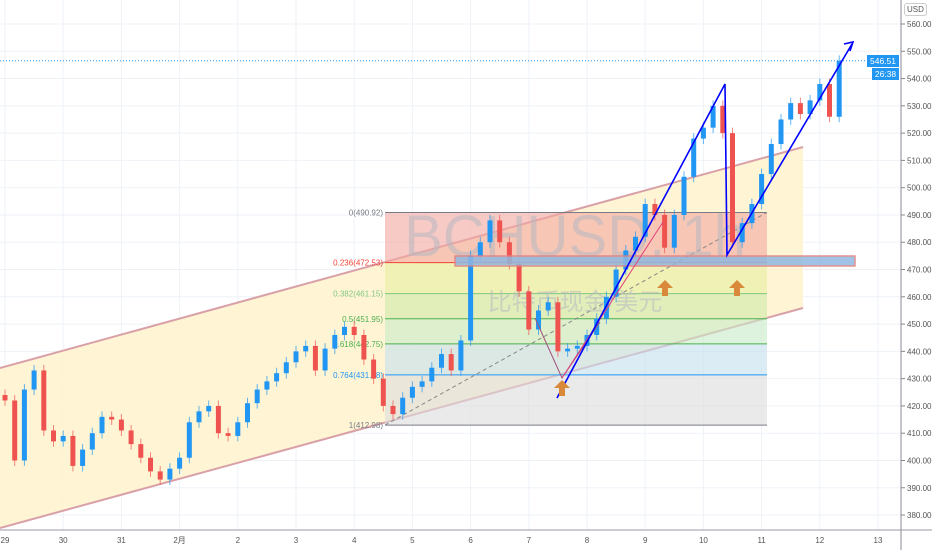  What do you see at coordinates (919, 433) in the screenshot?
I see `y-tick-label: 410.00` at bounding box center [919, 433].